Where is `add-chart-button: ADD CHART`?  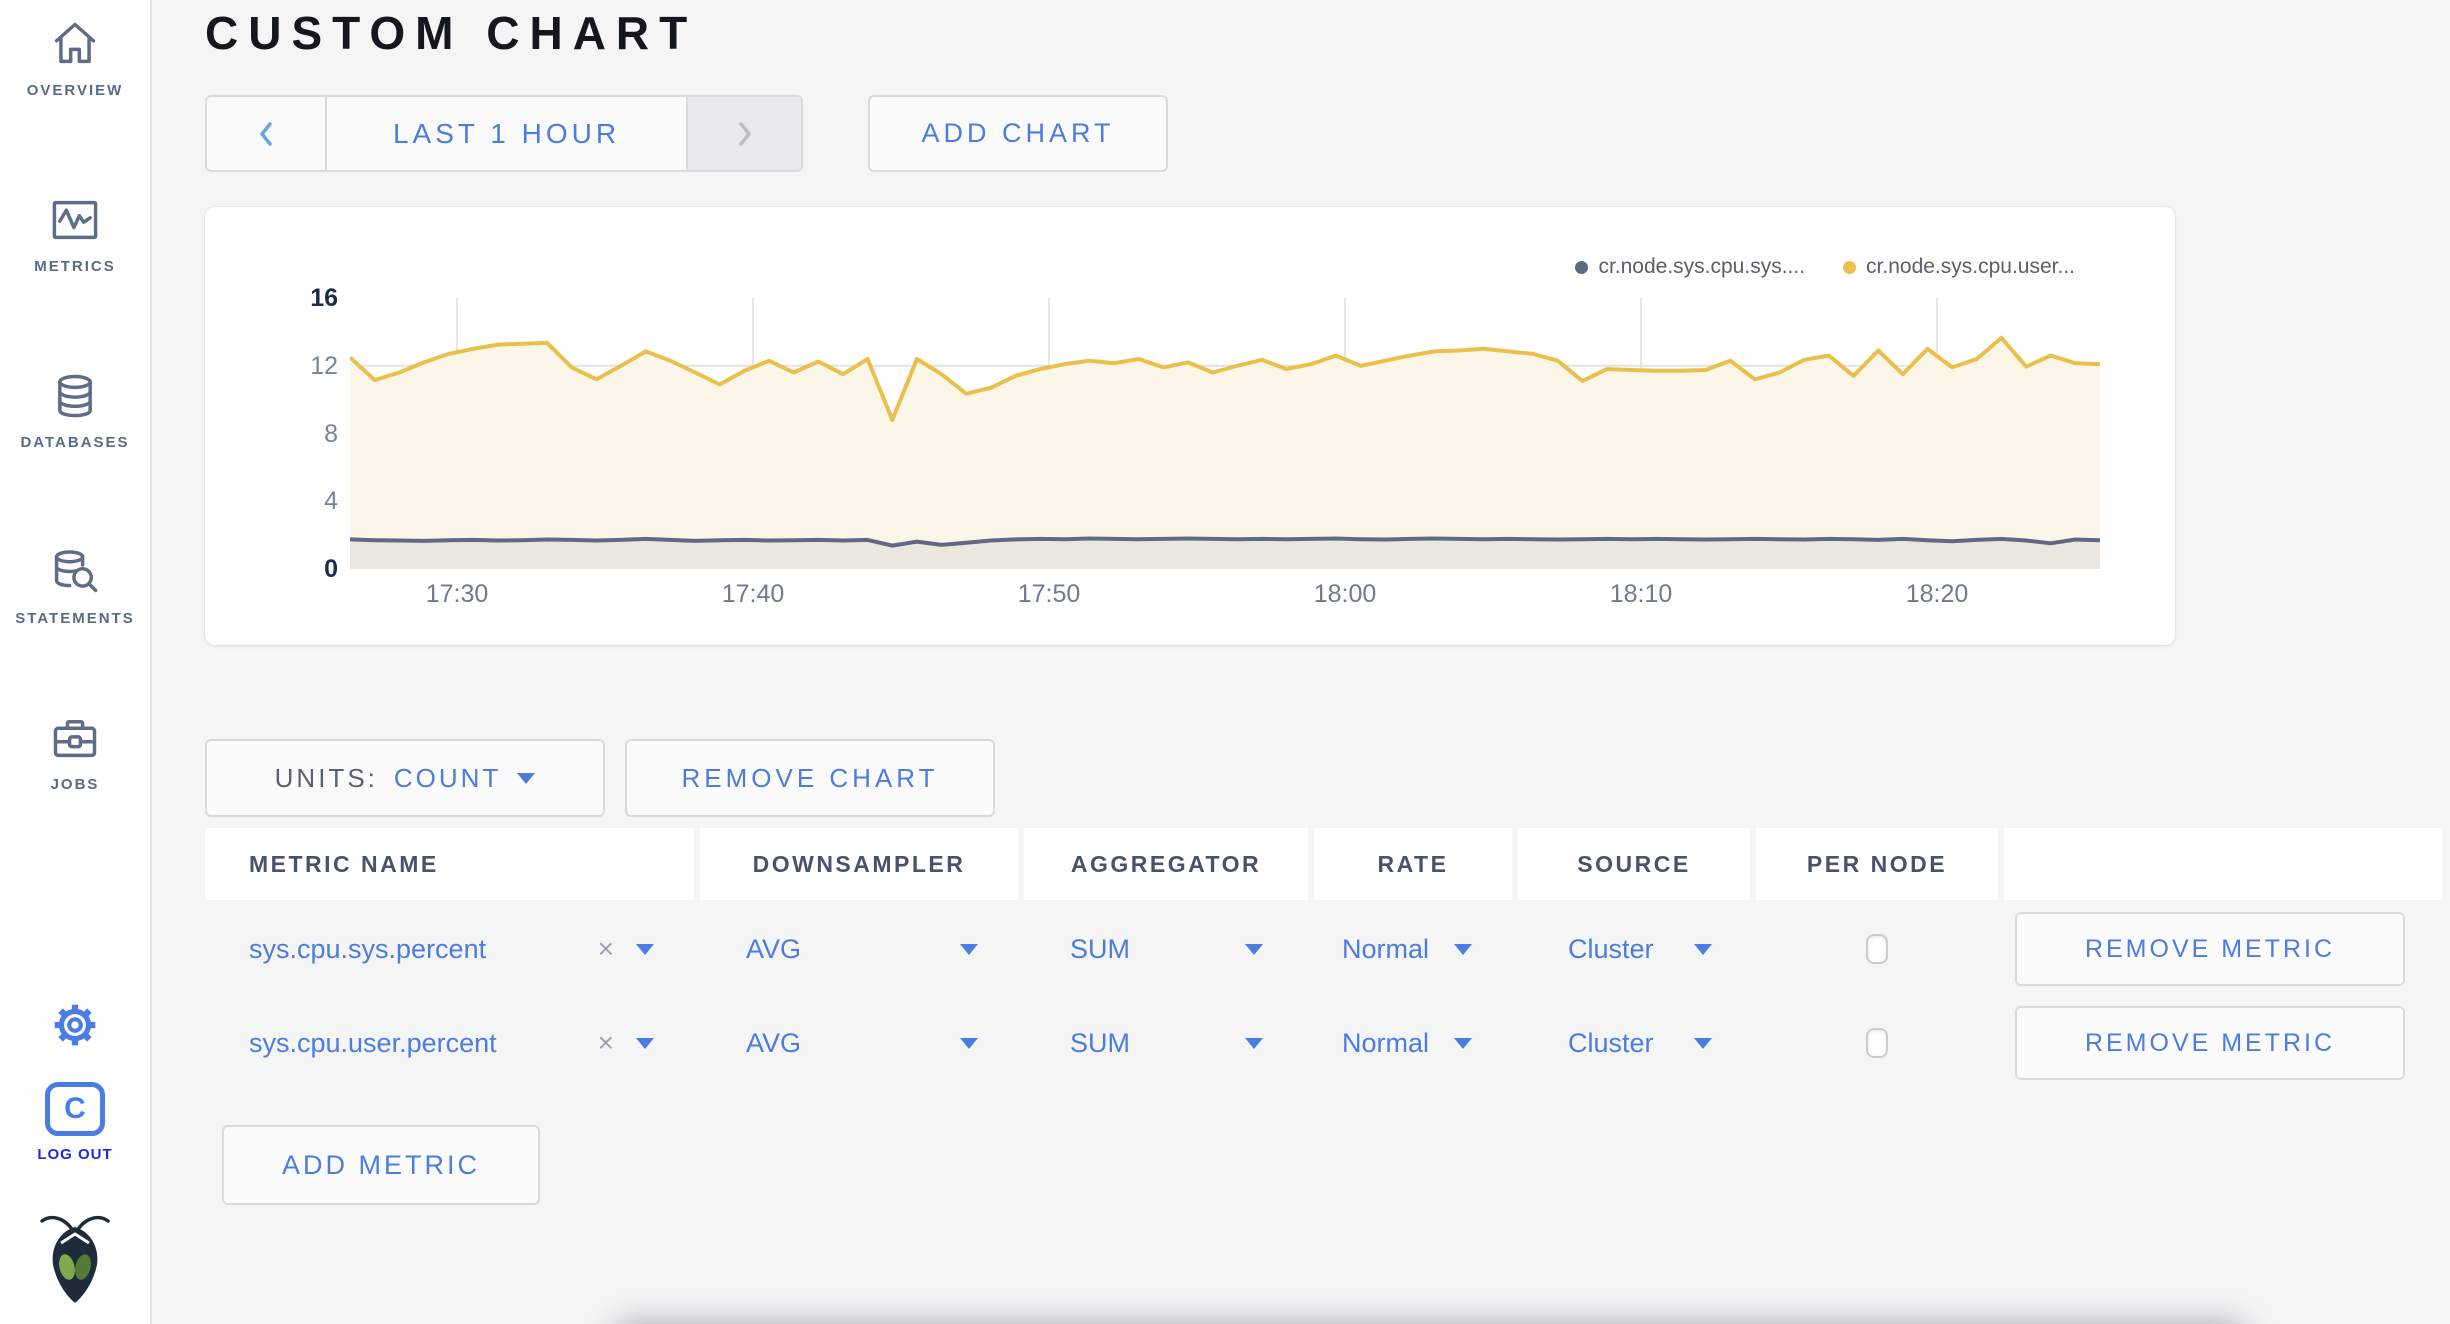
add-chart-button: ADD CHART is located at coordinates (1018, 133).